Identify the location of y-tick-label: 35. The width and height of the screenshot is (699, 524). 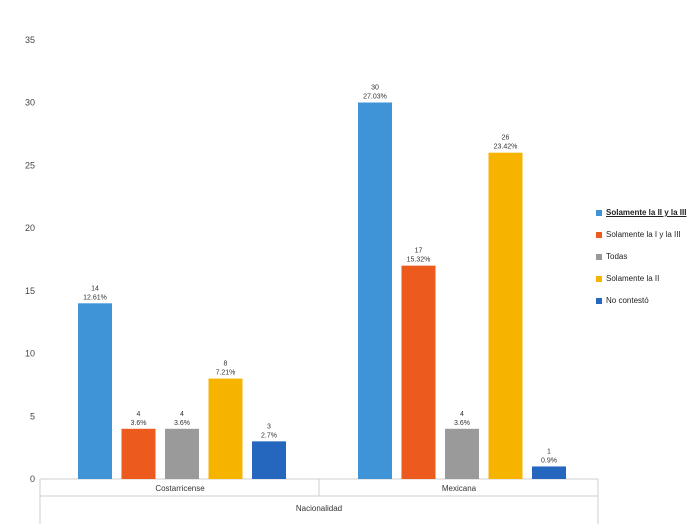
(30, 40).